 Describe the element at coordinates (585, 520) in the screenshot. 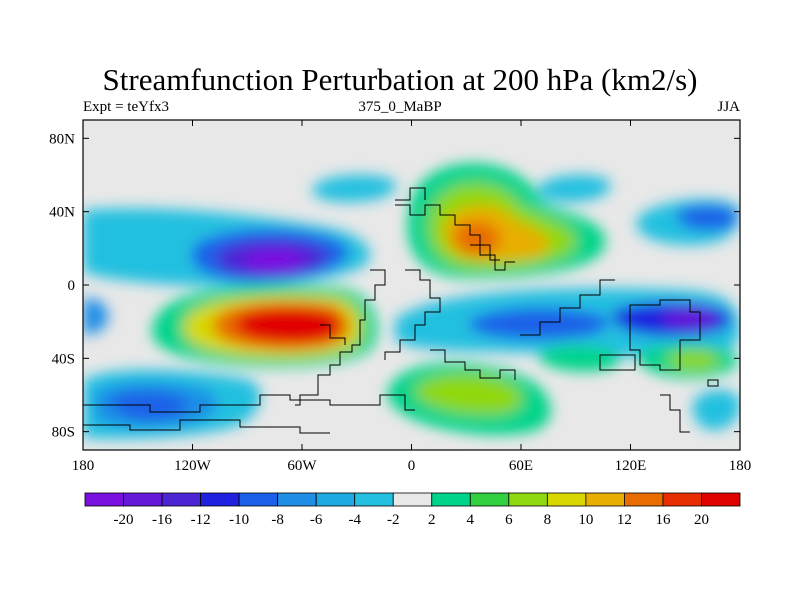

I see `colorbar-label: 10` at that location.